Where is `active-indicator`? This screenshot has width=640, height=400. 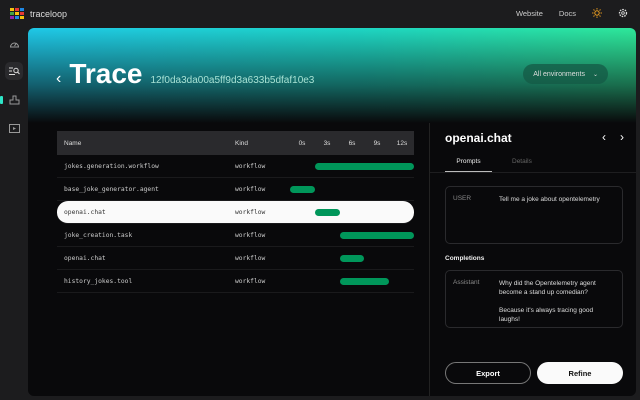 active-indicator is located at coordinates (1, 100).